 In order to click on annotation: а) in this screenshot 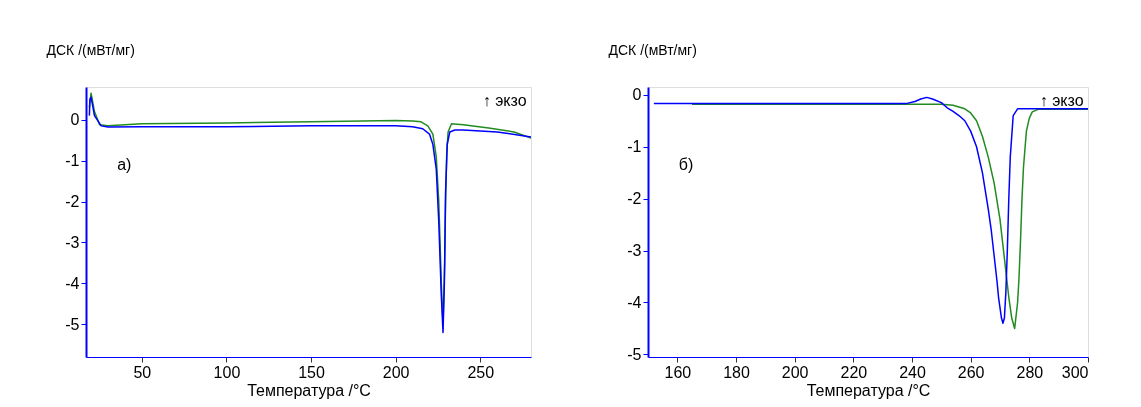, I will do `click(124, 165)`.